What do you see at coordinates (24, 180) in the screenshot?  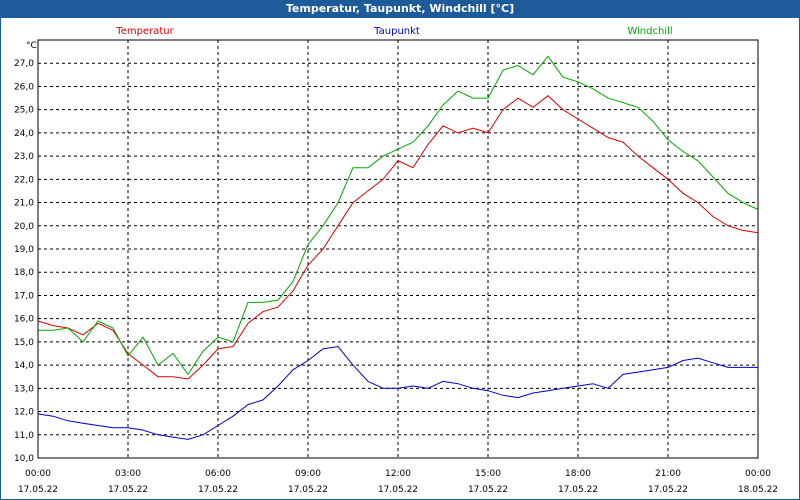 I see `y-tick-label: 22,0` at bounding box center [24, 180].